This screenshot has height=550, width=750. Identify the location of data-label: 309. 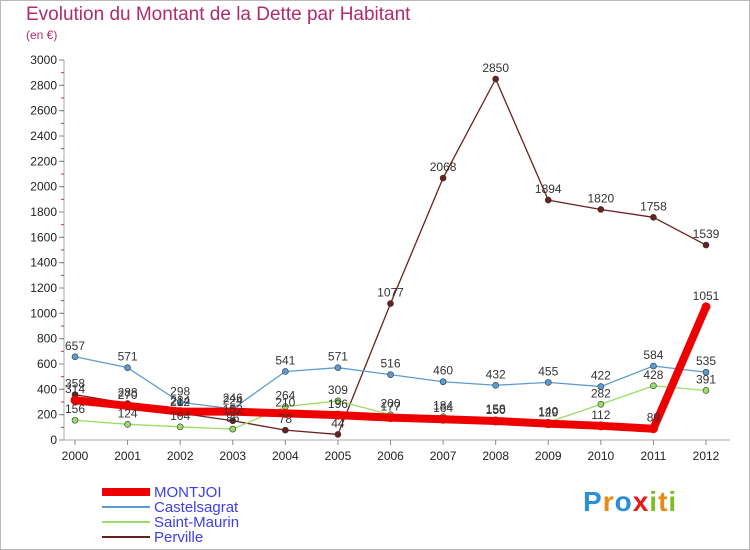
(338, 390).